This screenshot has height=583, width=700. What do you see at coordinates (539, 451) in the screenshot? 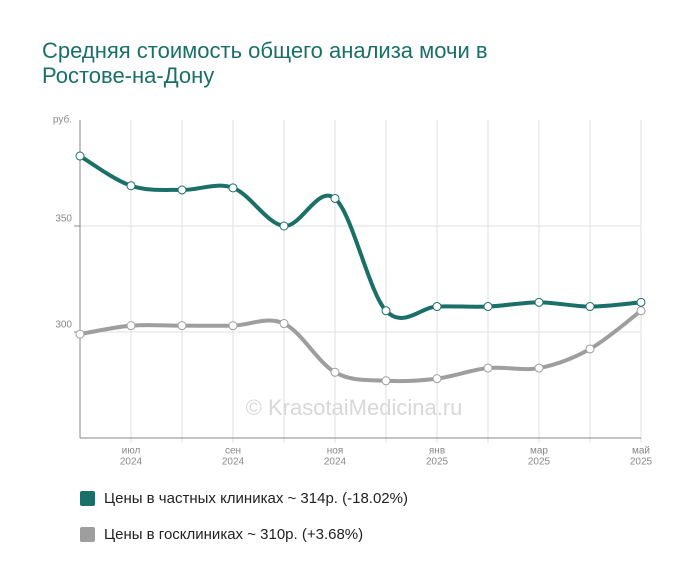
I see `x-tick-label: мар` at bounding box center [539, 451].